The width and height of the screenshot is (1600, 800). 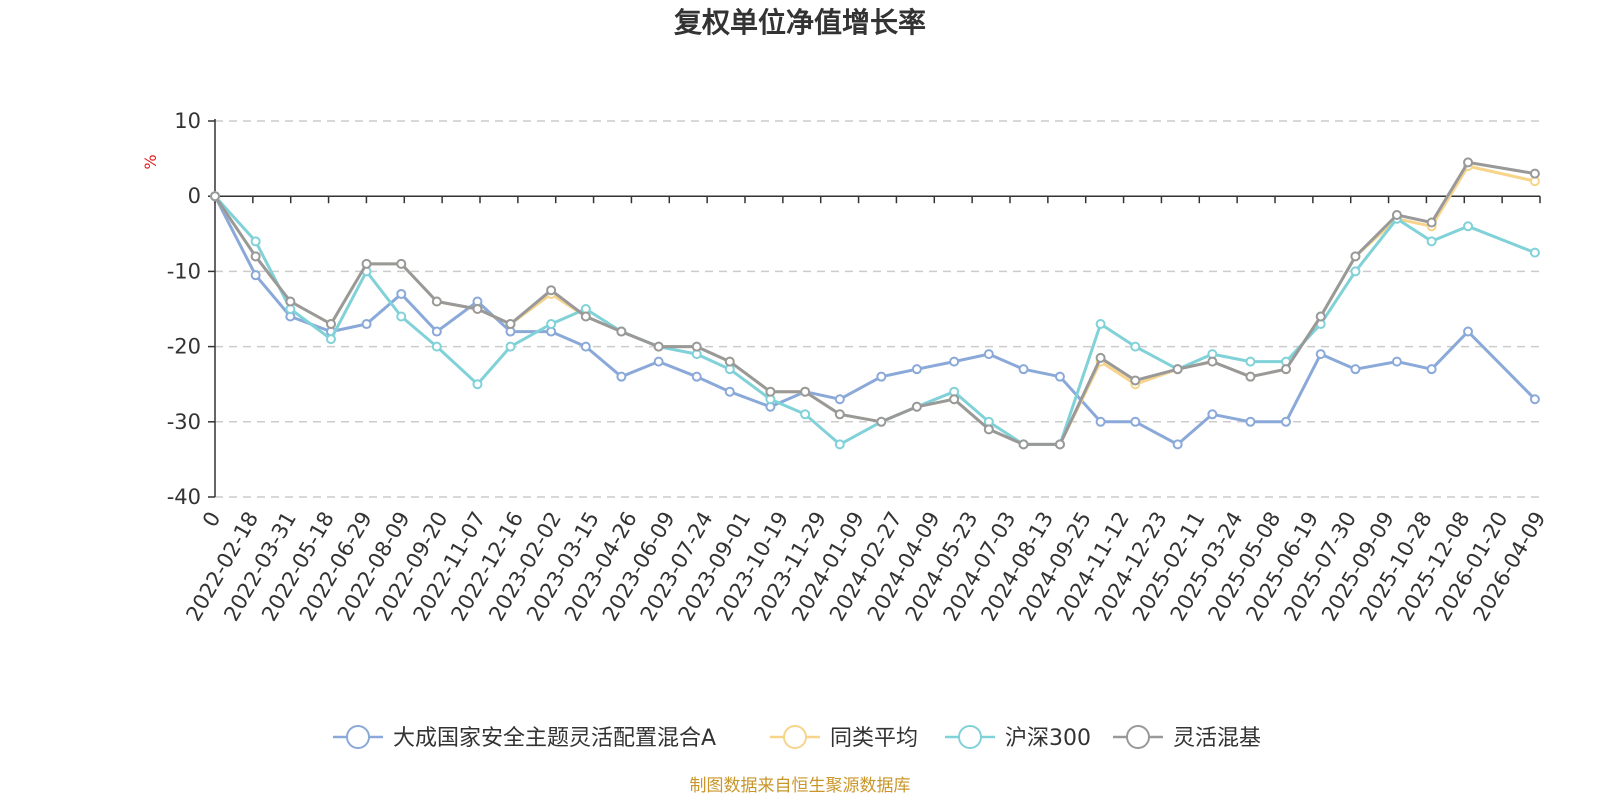 I want to click on legend-item-0: 大成国家安全主题灵活配置混合A, so click(x=524, y=738).